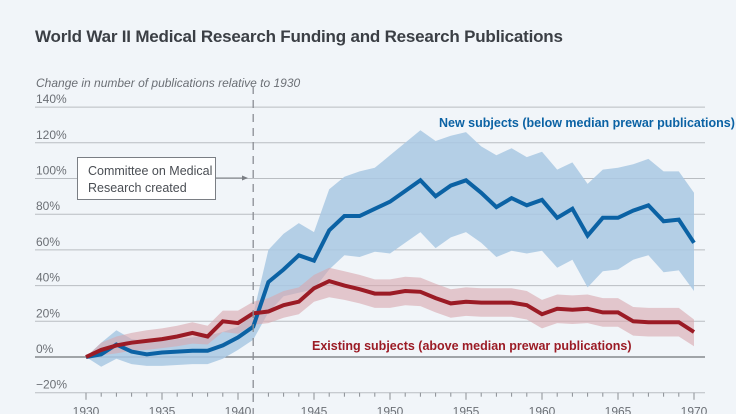 The width and height of the screenshot is (736, 414). What do you see at coordinates (694, 409) in the screenshot?
I see `x-tick-label: 1970` at bounding box center [694, 409].